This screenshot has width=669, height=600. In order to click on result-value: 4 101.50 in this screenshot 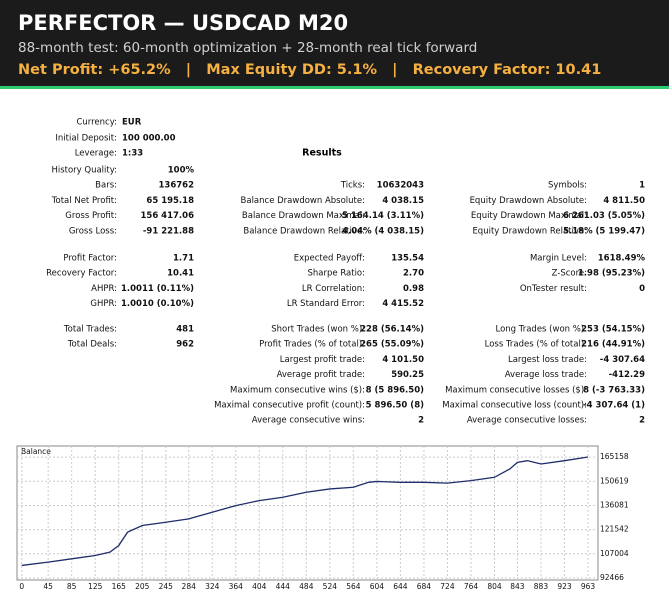, I will do `click(403, 360)`.